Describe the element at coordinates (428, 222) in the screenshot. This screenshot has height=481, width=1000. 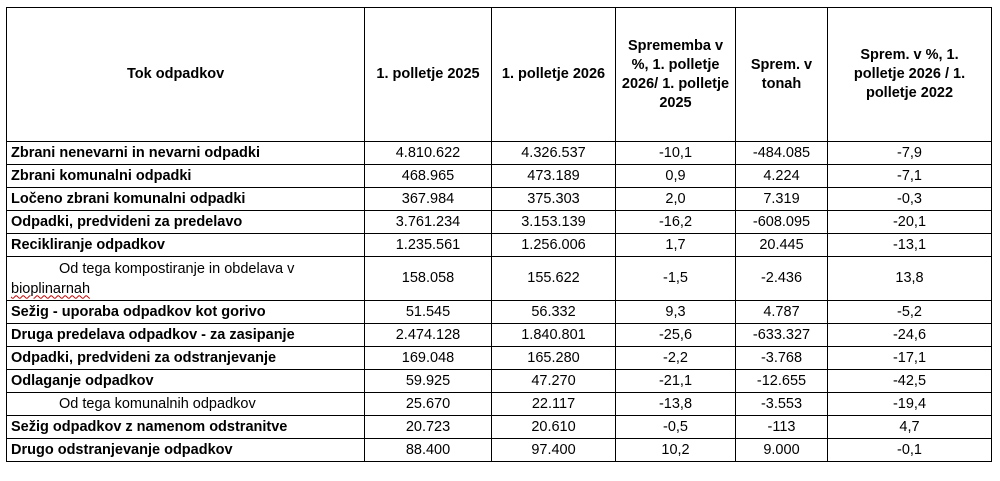
I see `cell-2025: 3.761.234` at that location.